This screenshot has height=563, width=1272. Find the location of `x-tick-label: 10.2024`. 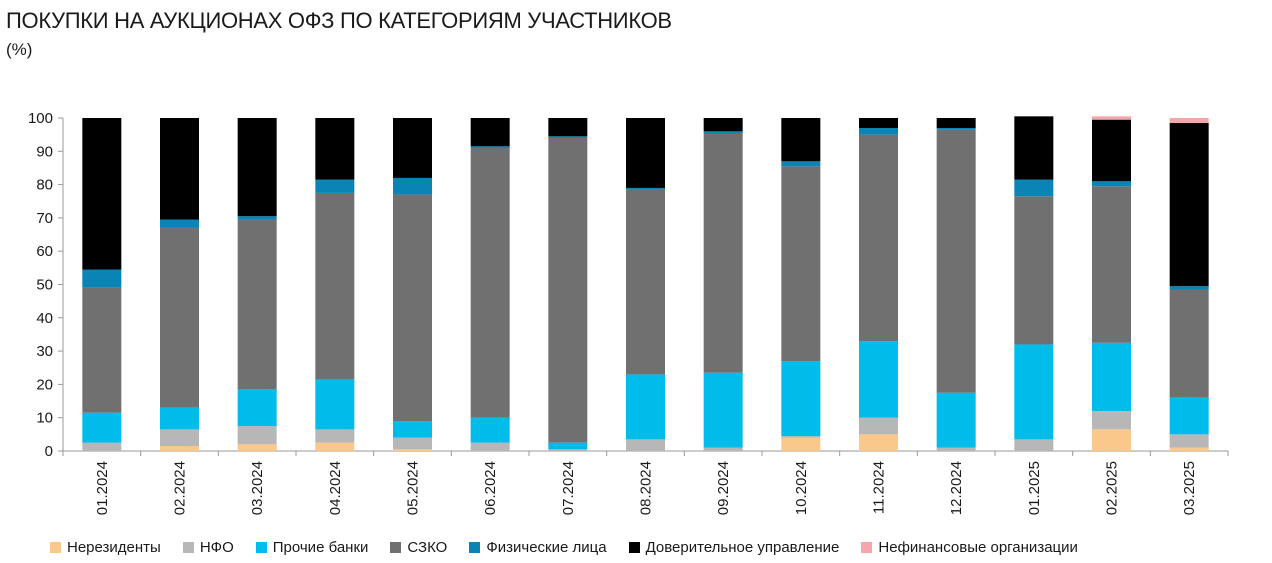

x-tick-label: 10.2024 is located at coordinates (801, 488).